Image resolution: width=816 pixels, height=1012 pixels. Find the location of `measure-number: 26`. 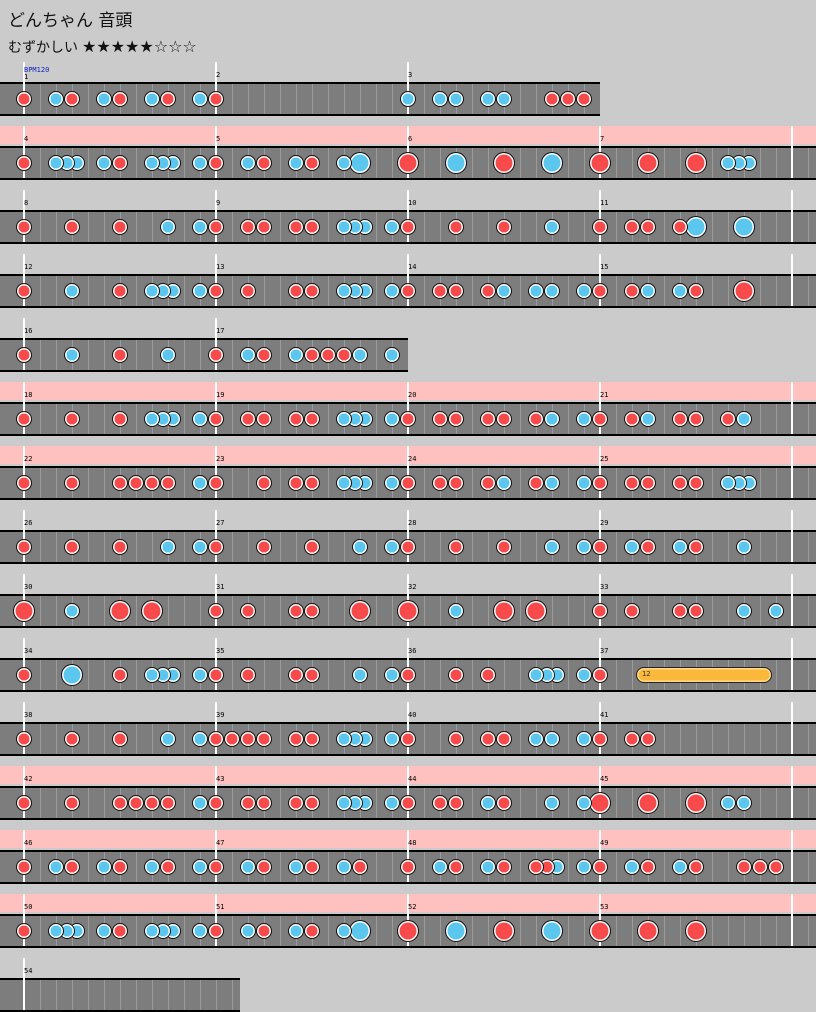

measure-number: 26 is located at coordinates (28, 523).